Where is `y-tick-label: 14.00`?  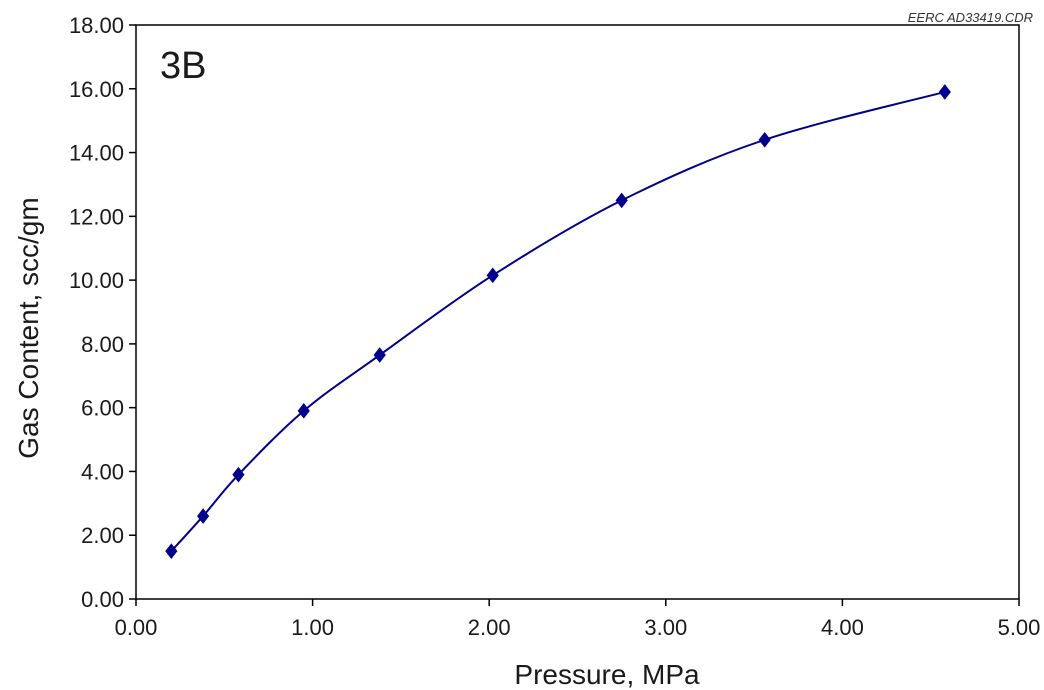 y-tick-label: 14.00 is located at coordinates (96, 153).